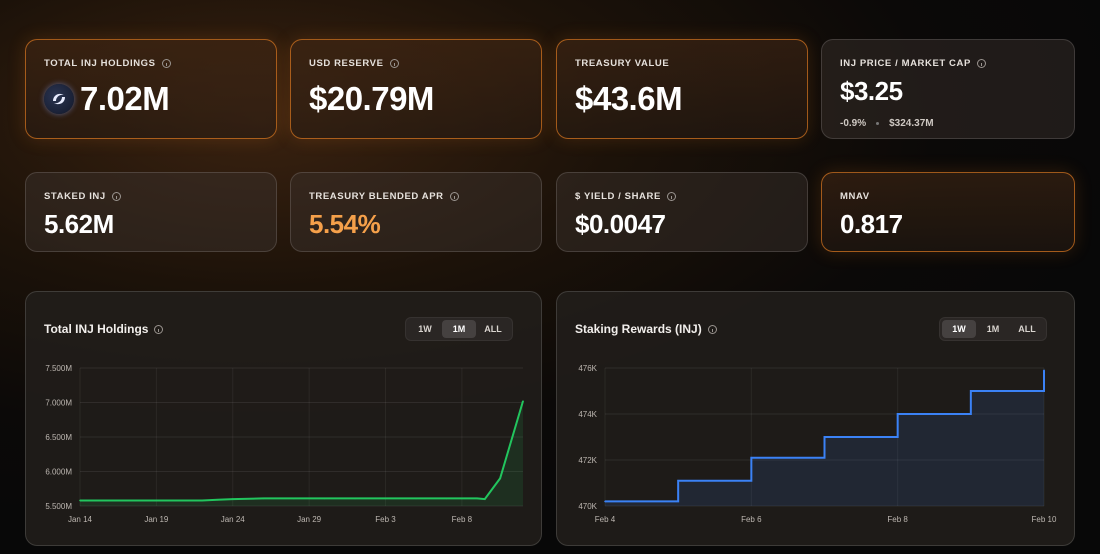 This screenshot has height=554, width=1100. What do you see at coordinates (151, 212) in the screenshot?
I see `staked-inj-card: STAKED INJ 5.62M` at bounding box center [151, 212].